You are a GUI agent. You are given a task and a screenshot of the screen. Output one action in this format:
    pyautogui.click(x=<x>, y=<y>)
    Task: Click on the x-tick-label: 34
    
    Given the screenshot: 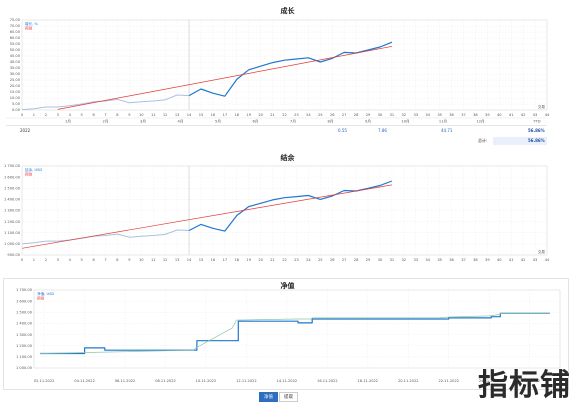 What is the action you would take?
    pyautogui.click(x=427, y=115)
    